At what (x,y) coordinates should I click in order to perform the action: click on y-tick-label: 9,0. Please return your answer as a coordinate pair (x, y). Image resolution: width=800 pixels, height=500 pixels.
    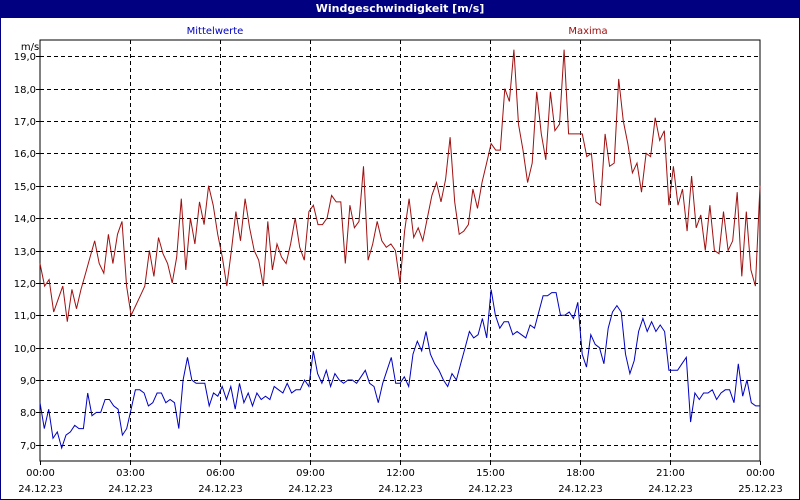
    Looking at the image, I should click on (28, 381).